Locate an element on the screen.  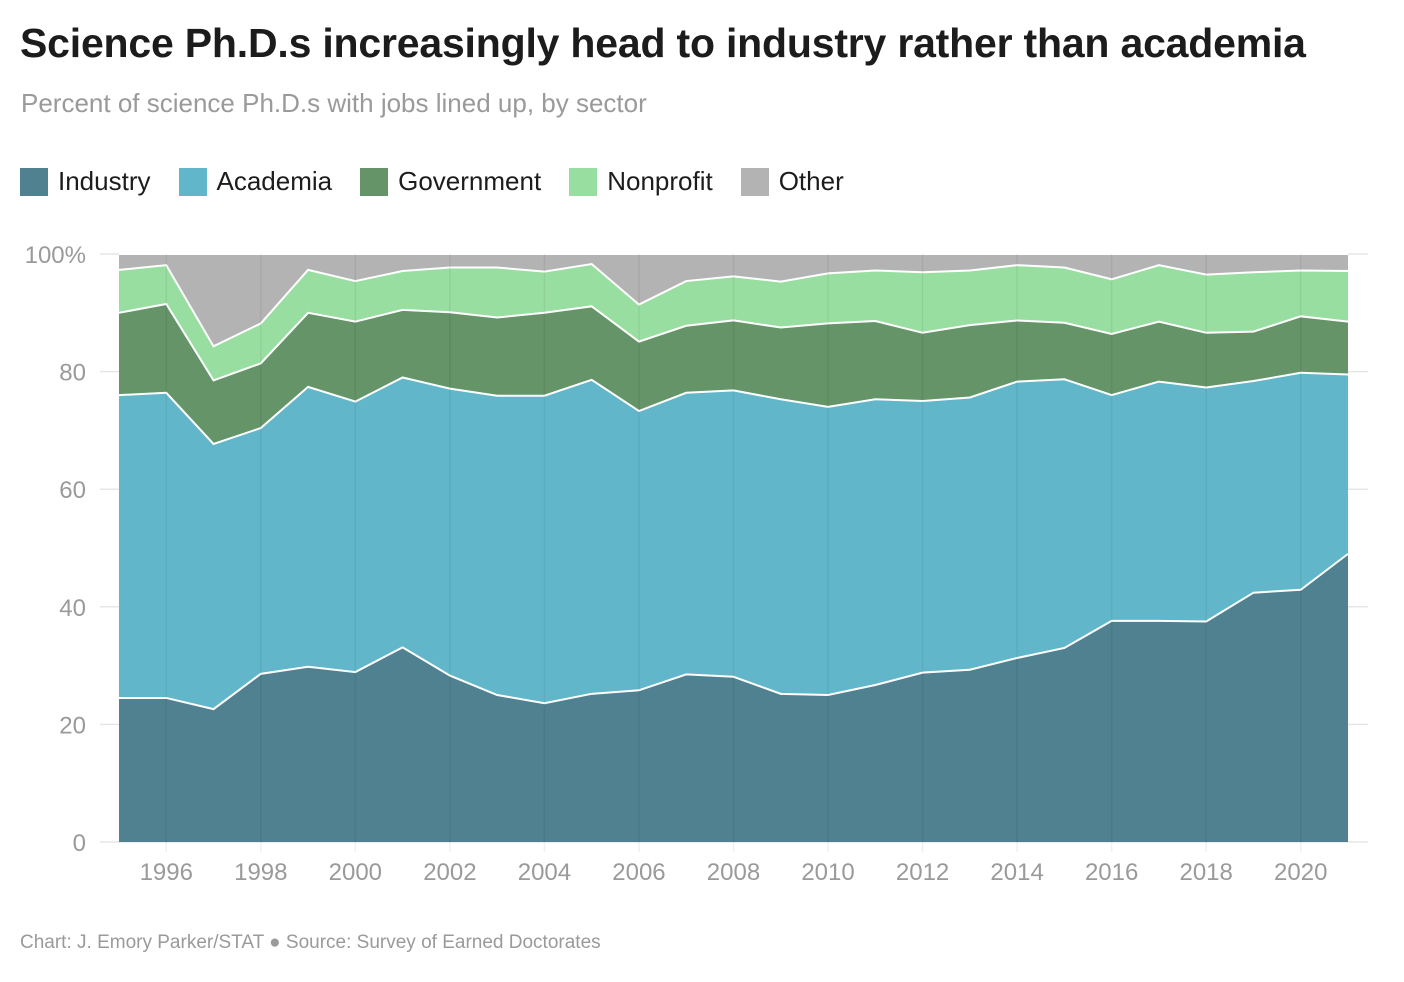
x-tick-label: 2014 is located at coordinates (1016, 872).